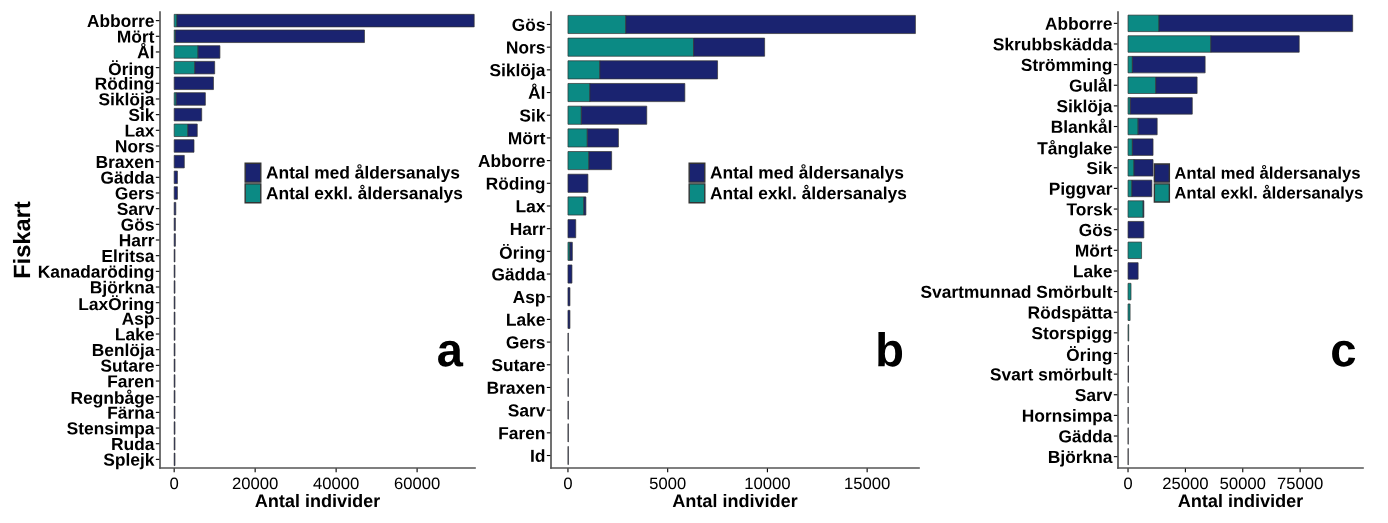  What do you see at coordinates (417, 483) in the screenshot?
I see `x-tick-label: 60000` at bounding box center [417, 483].